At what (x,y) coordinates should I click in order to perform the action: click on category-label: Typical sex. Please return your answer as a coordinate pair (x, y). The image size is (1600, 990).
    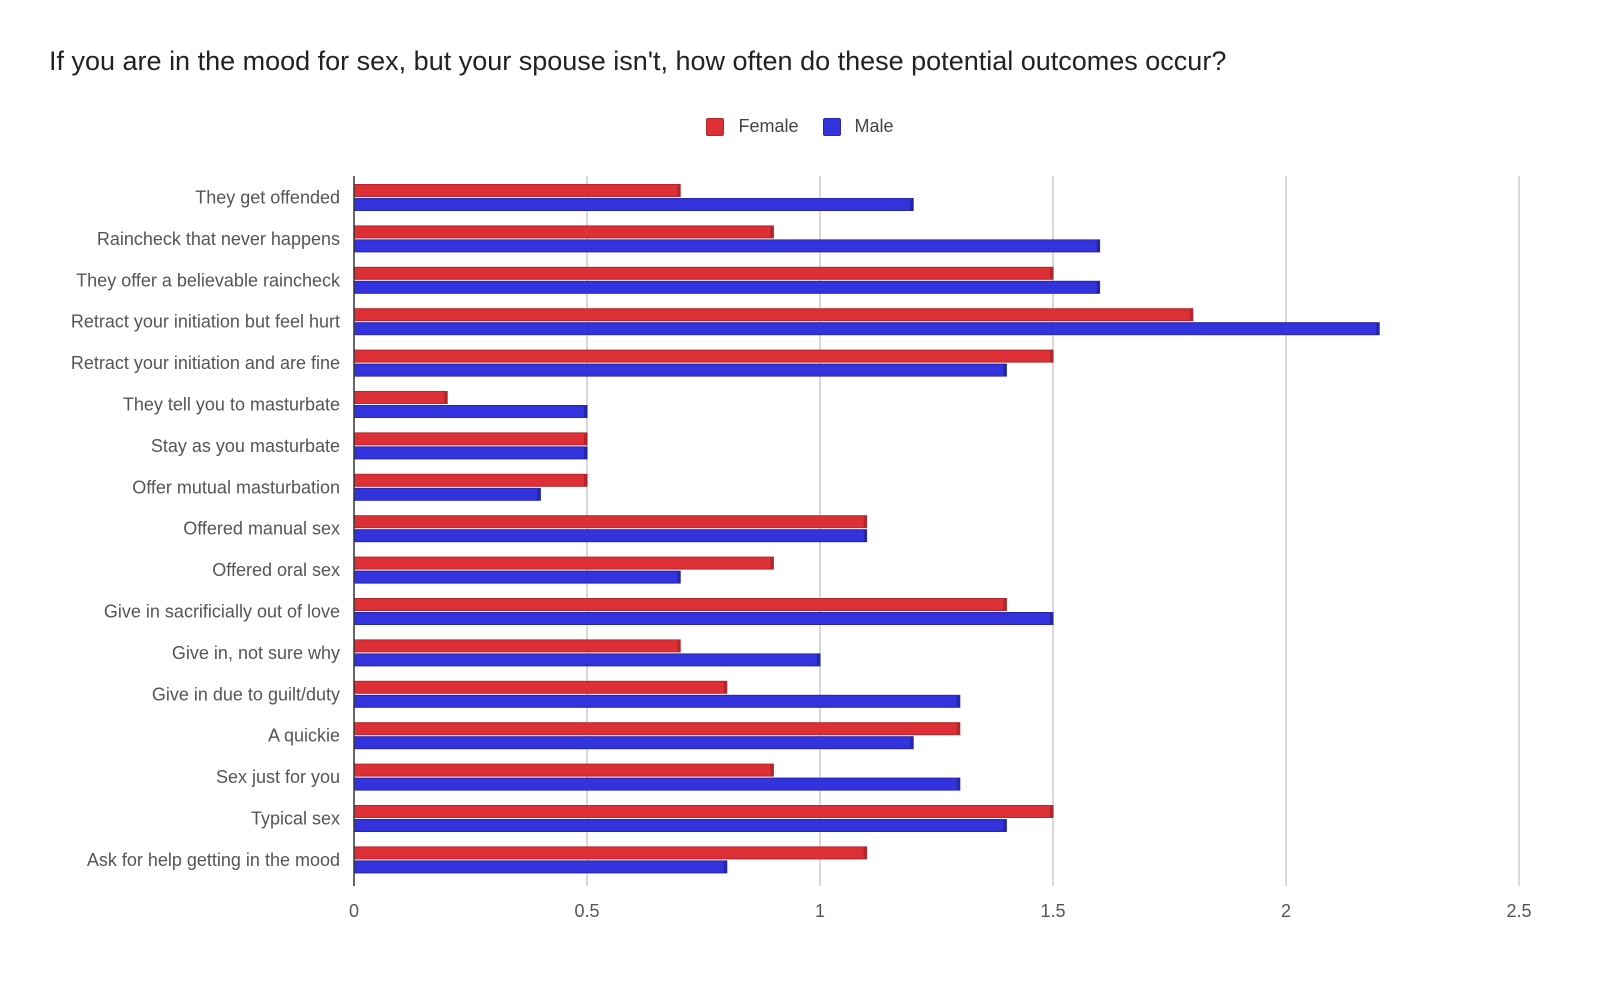
    Looking at the image, I should click on (295, 819).